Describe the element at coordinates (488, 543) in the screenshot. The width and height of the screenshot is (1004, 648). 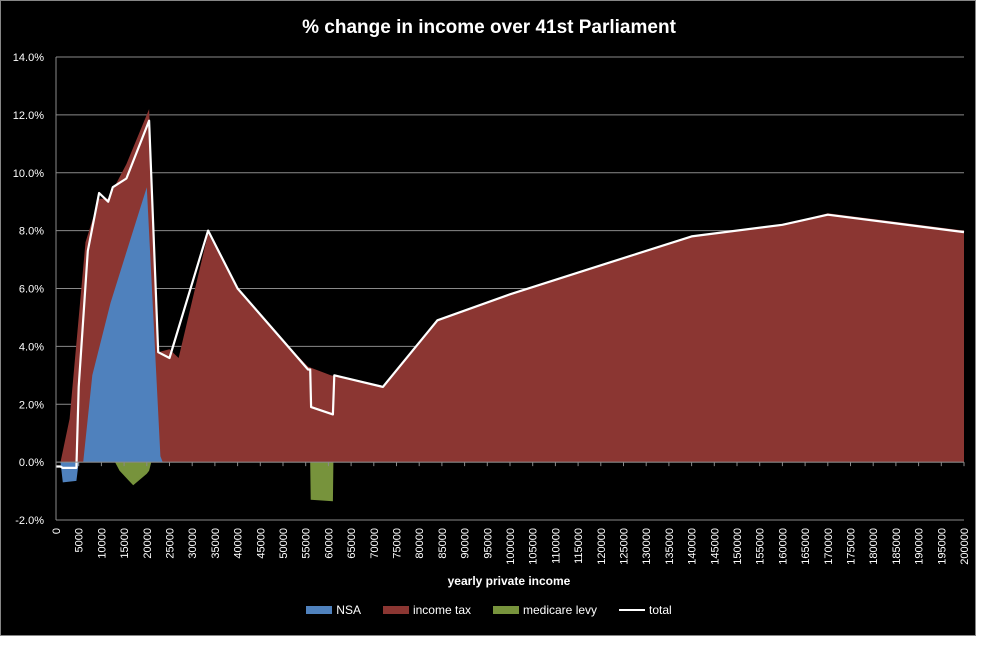
I see `x-tick-label: 95000` at that location.